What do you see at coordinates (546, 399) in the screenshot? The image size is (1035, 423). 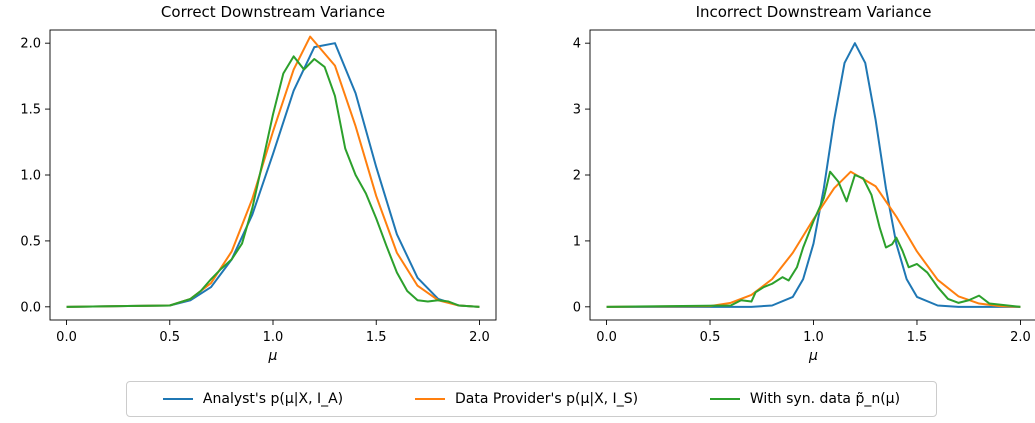 I see `legend-label-provider: Data Provider's p(μ|X, I_S)` at bounding box center [546, 399].